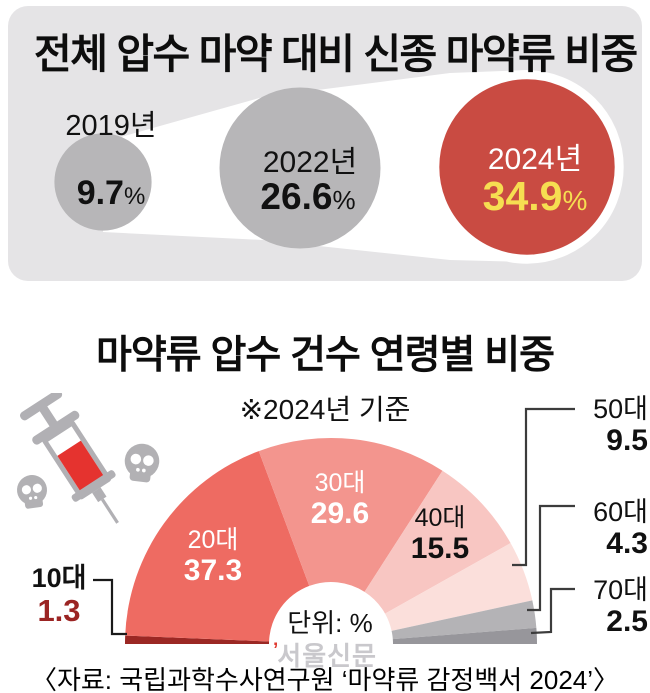 The height and width of the screenshot is (693, 650). I want to click on year-circle-2024년, so click(527, 167).